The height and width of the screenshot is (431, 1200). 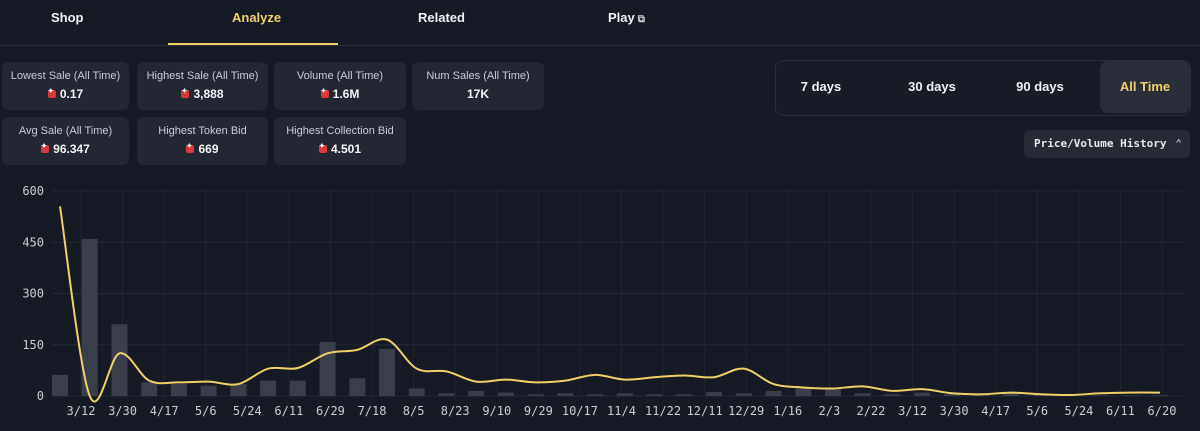 What do you see at coordinates (65, 86) in the screenshot?
I see `stat-lowest-sale: Lowest Sale (All Time) 0.17` at bounding box center [65, 86].